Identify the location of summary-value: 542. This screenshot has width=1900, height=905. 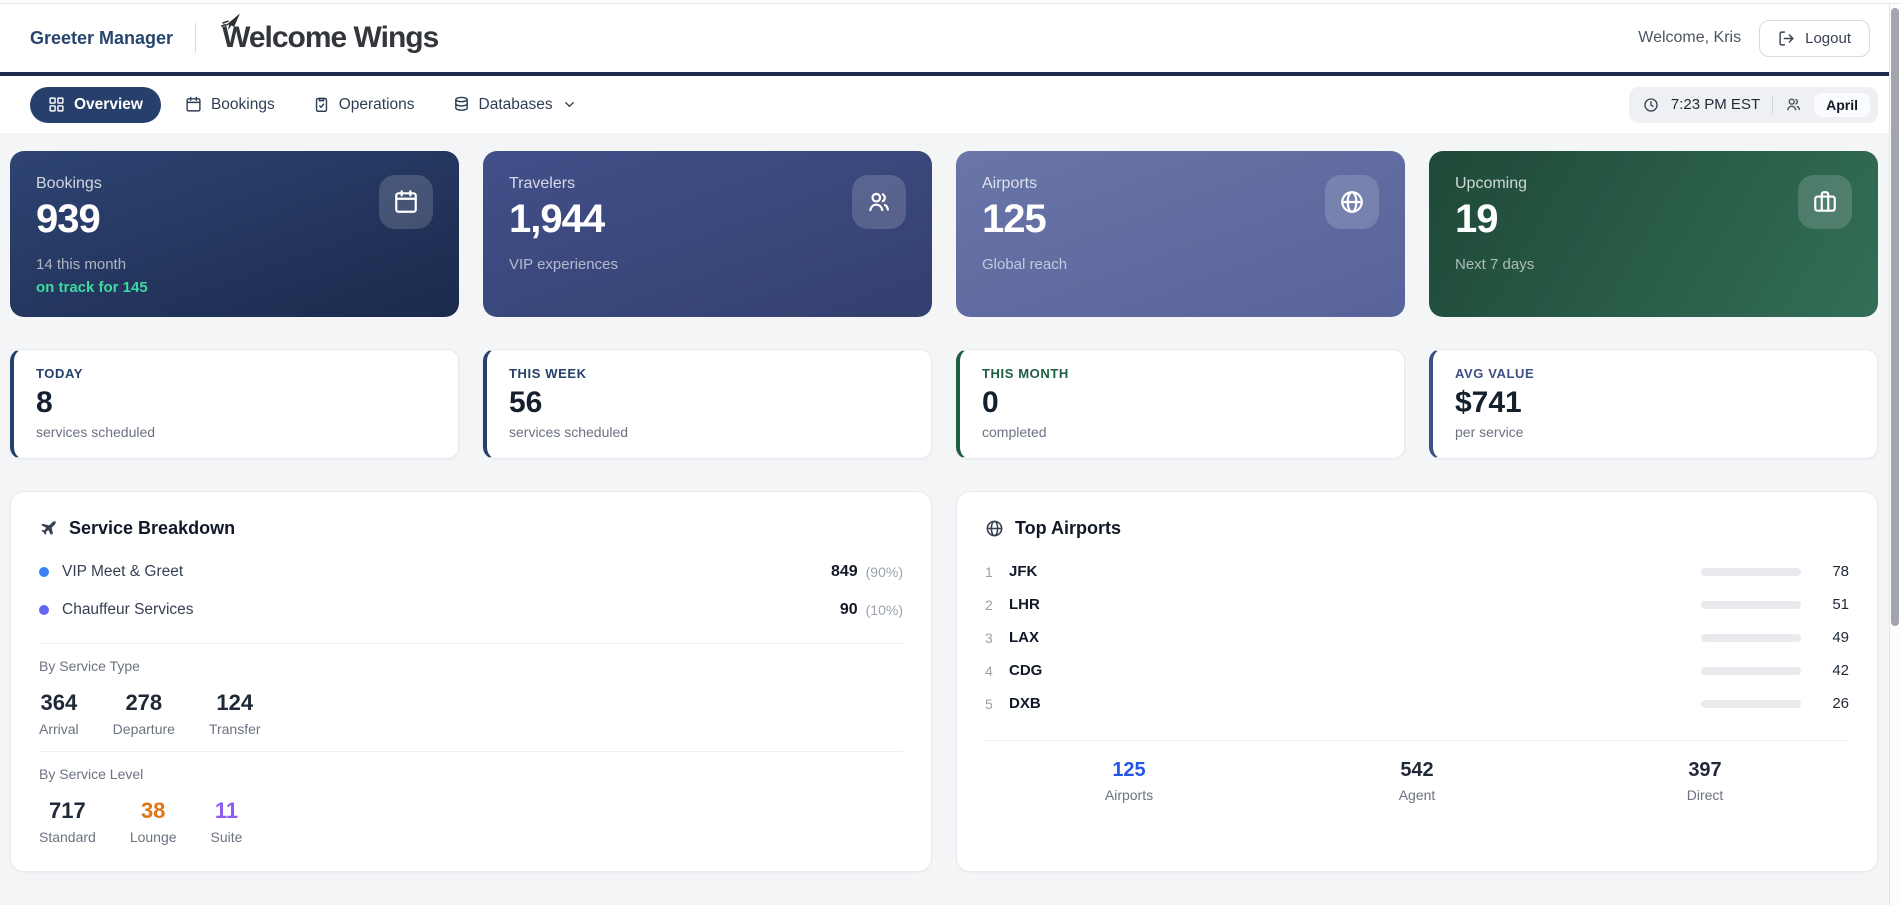
(1417, 770).